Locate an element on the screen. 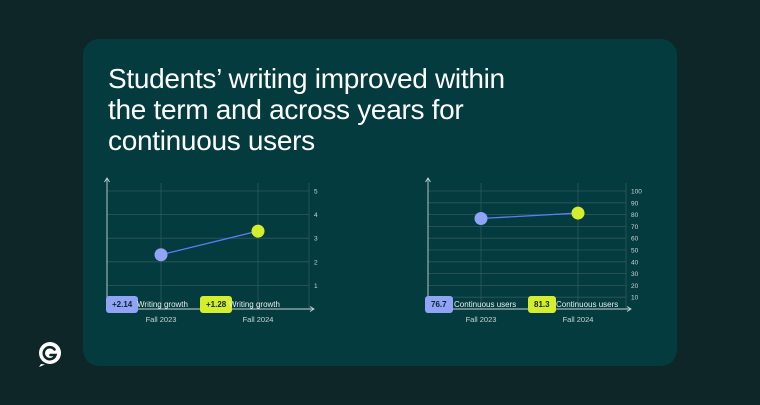 The width and height of the screenshot is (760, 405). right-chart-ytick-label: 20 is located at coordinates (635, 286).